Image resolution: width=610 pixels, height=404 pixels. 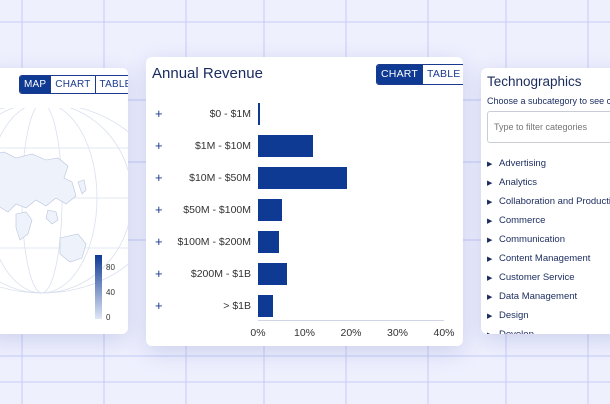 What do you see at coordinates (98, 287) in the screenshot?
I see `map-legend-gradient` at bounding box center [98, 287].